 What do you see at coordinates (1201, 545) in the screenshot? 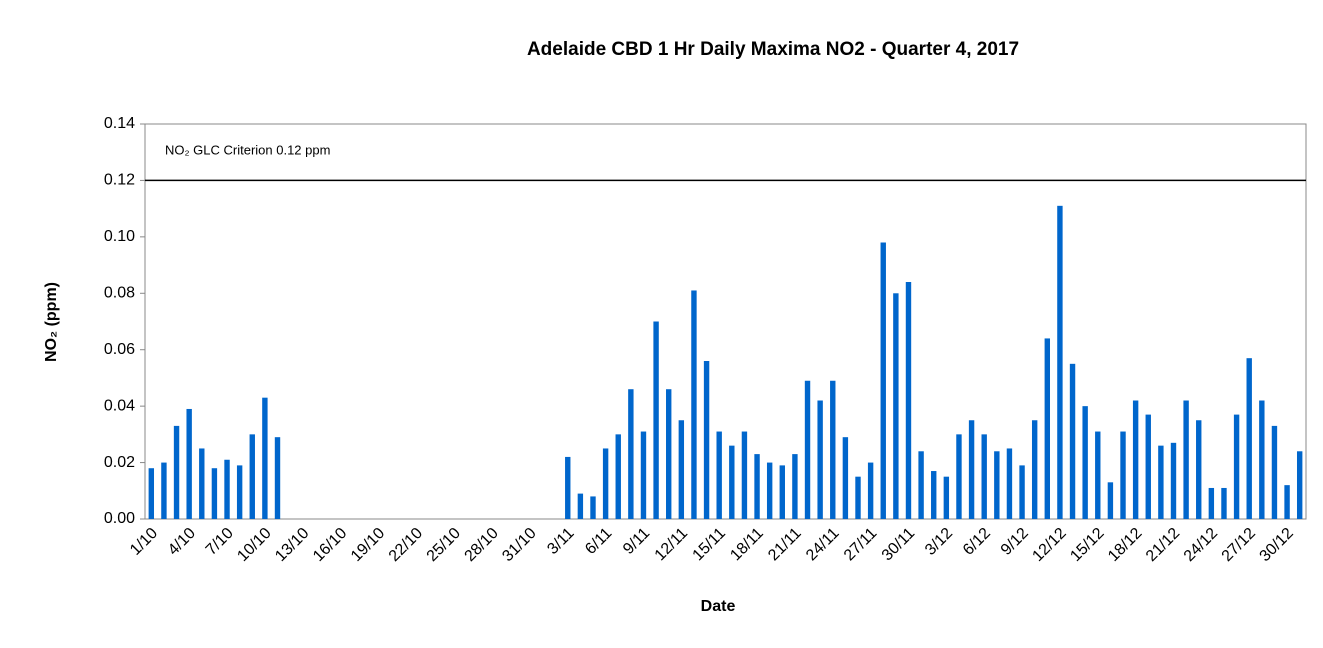
I see `x-tick-label: 24/12` at bounding box center [1201, 545].